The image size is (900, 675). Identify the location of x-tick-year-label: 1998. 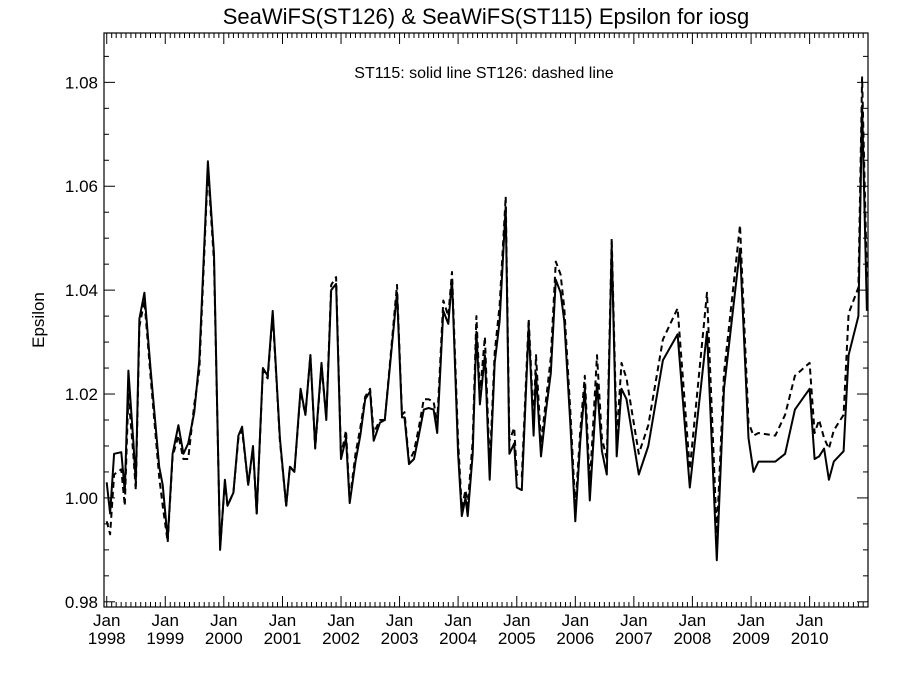
(107, 638).